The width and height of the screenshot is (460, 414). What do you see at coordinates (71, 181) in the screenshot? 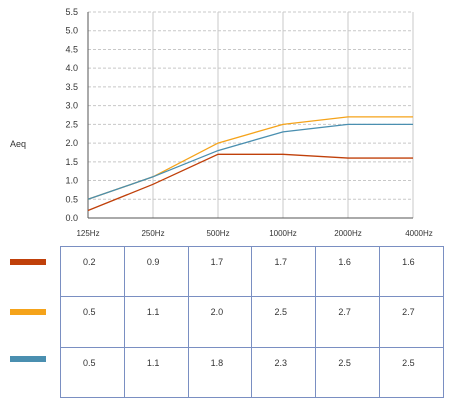
I see `y-tick-label: 1.0` at bounding box center [71, 181].